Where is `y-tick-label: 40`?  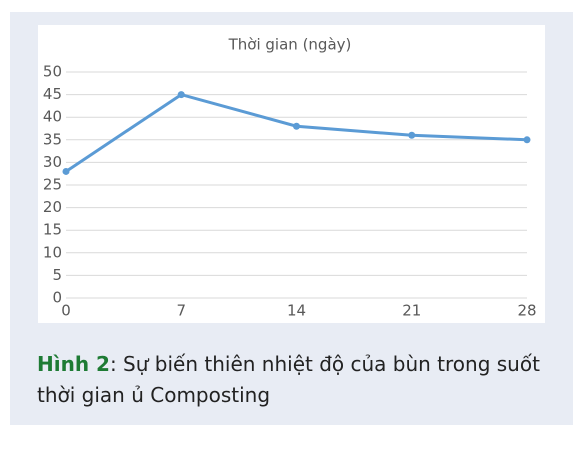
y-tick-label: 40 is located at coordinates (52, 117).